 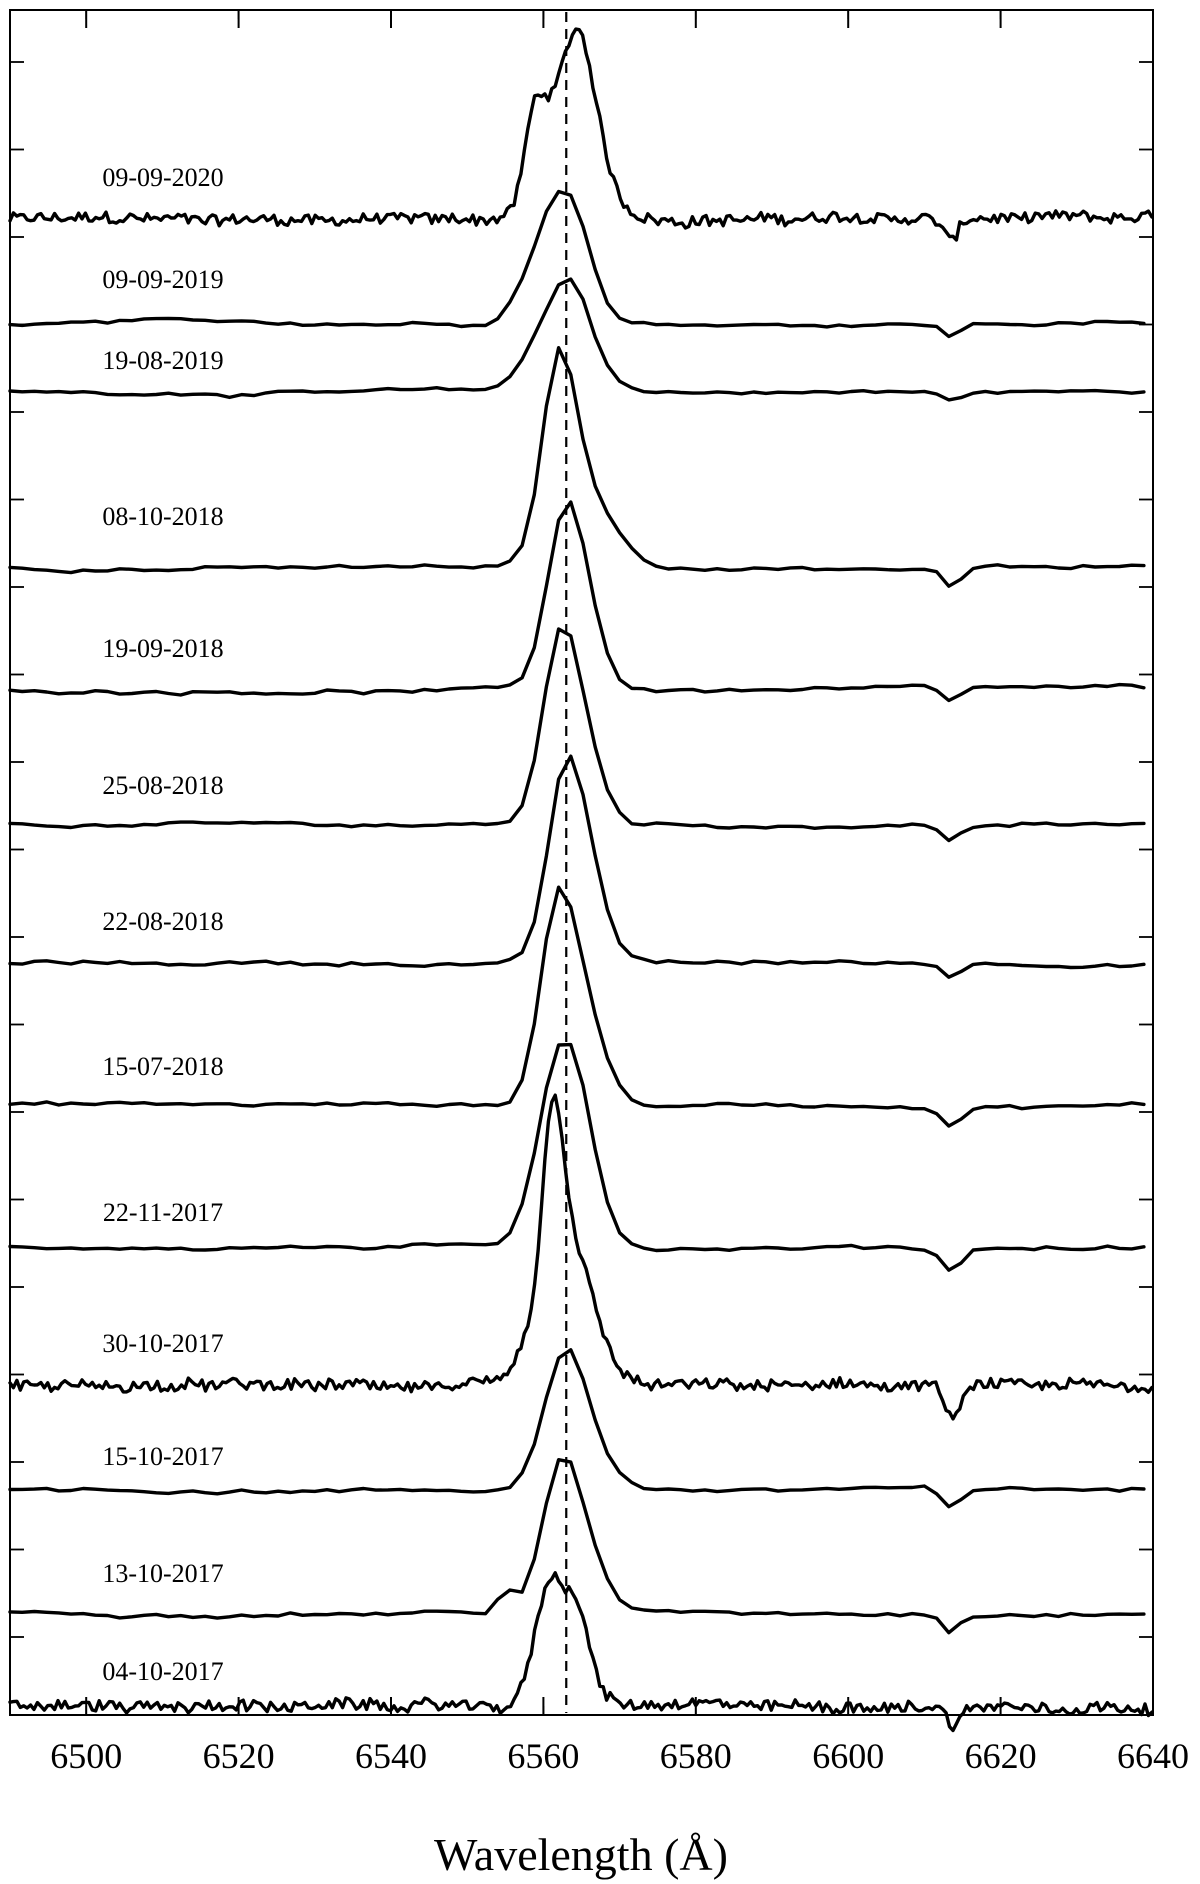 What do you see at coordinates (239, 1756) in the screenshot?
I see `x-tick-label-6520: 6520` at bounding box center [239, 1756].